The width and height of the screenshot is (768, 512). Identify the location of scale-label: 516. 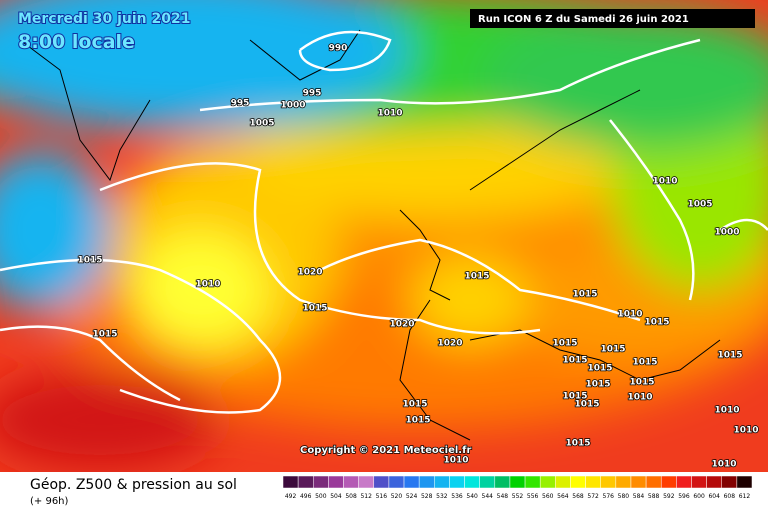
(382, 496).